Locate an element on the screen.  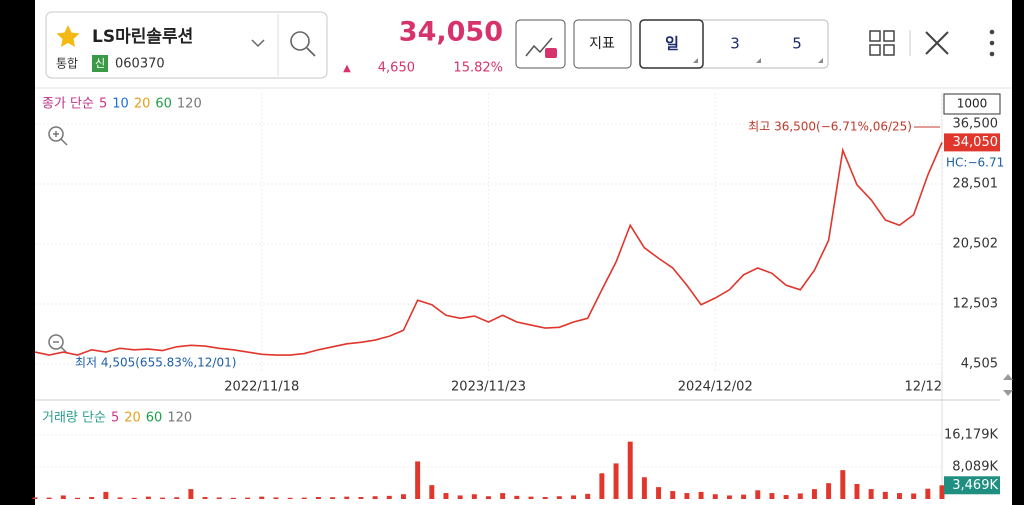
period-label: 일 is located at coordinates (672, 44).